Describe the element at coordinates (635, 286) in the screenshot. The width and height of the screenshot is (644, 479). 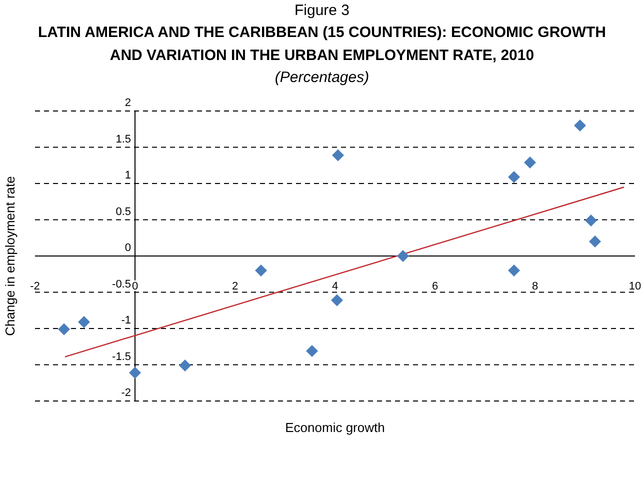
I see `x-tick-label: 10` at that location.